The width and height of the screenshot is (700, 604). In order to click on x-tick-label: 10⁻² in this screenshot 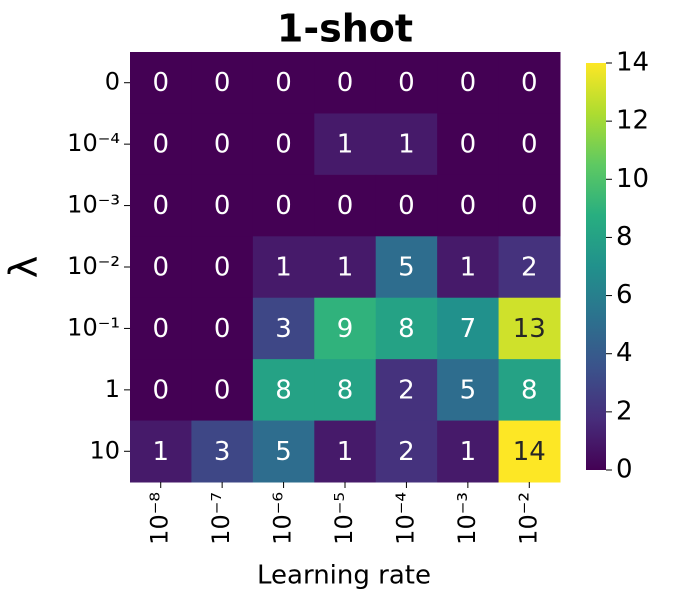, I will do `click(528, 518)`.